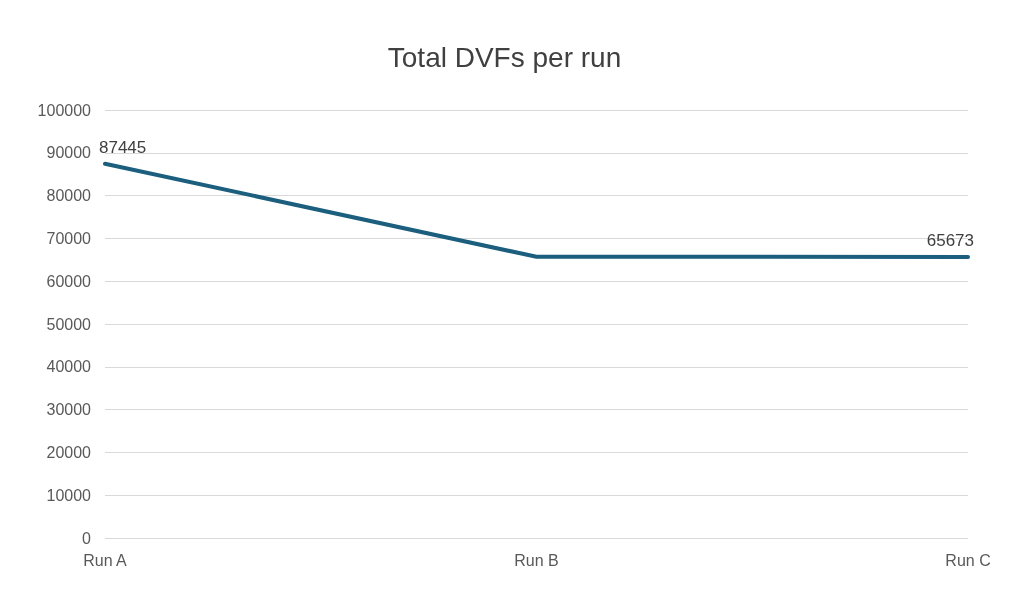  I want to click on y-tick-label: 20000, so click(69, 452).